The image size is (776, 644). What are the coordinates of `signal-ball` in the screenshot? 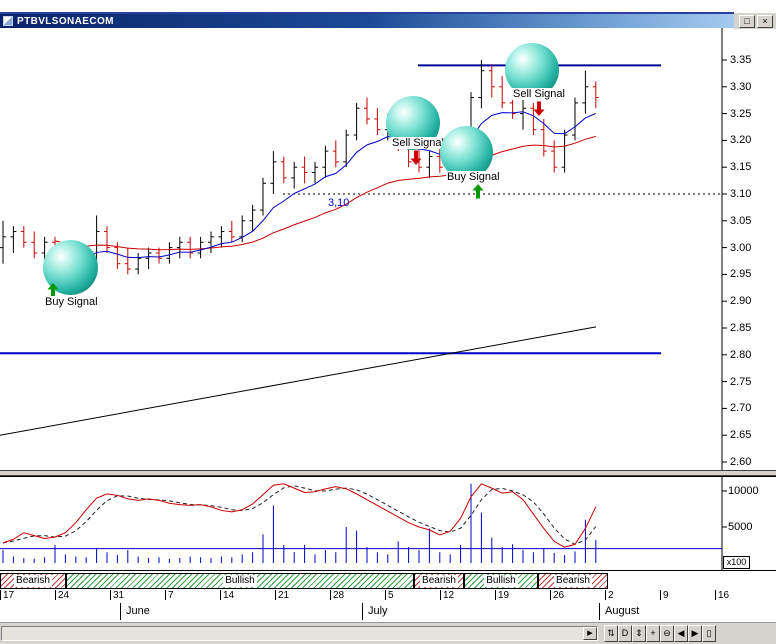 It's located at (466, 152).